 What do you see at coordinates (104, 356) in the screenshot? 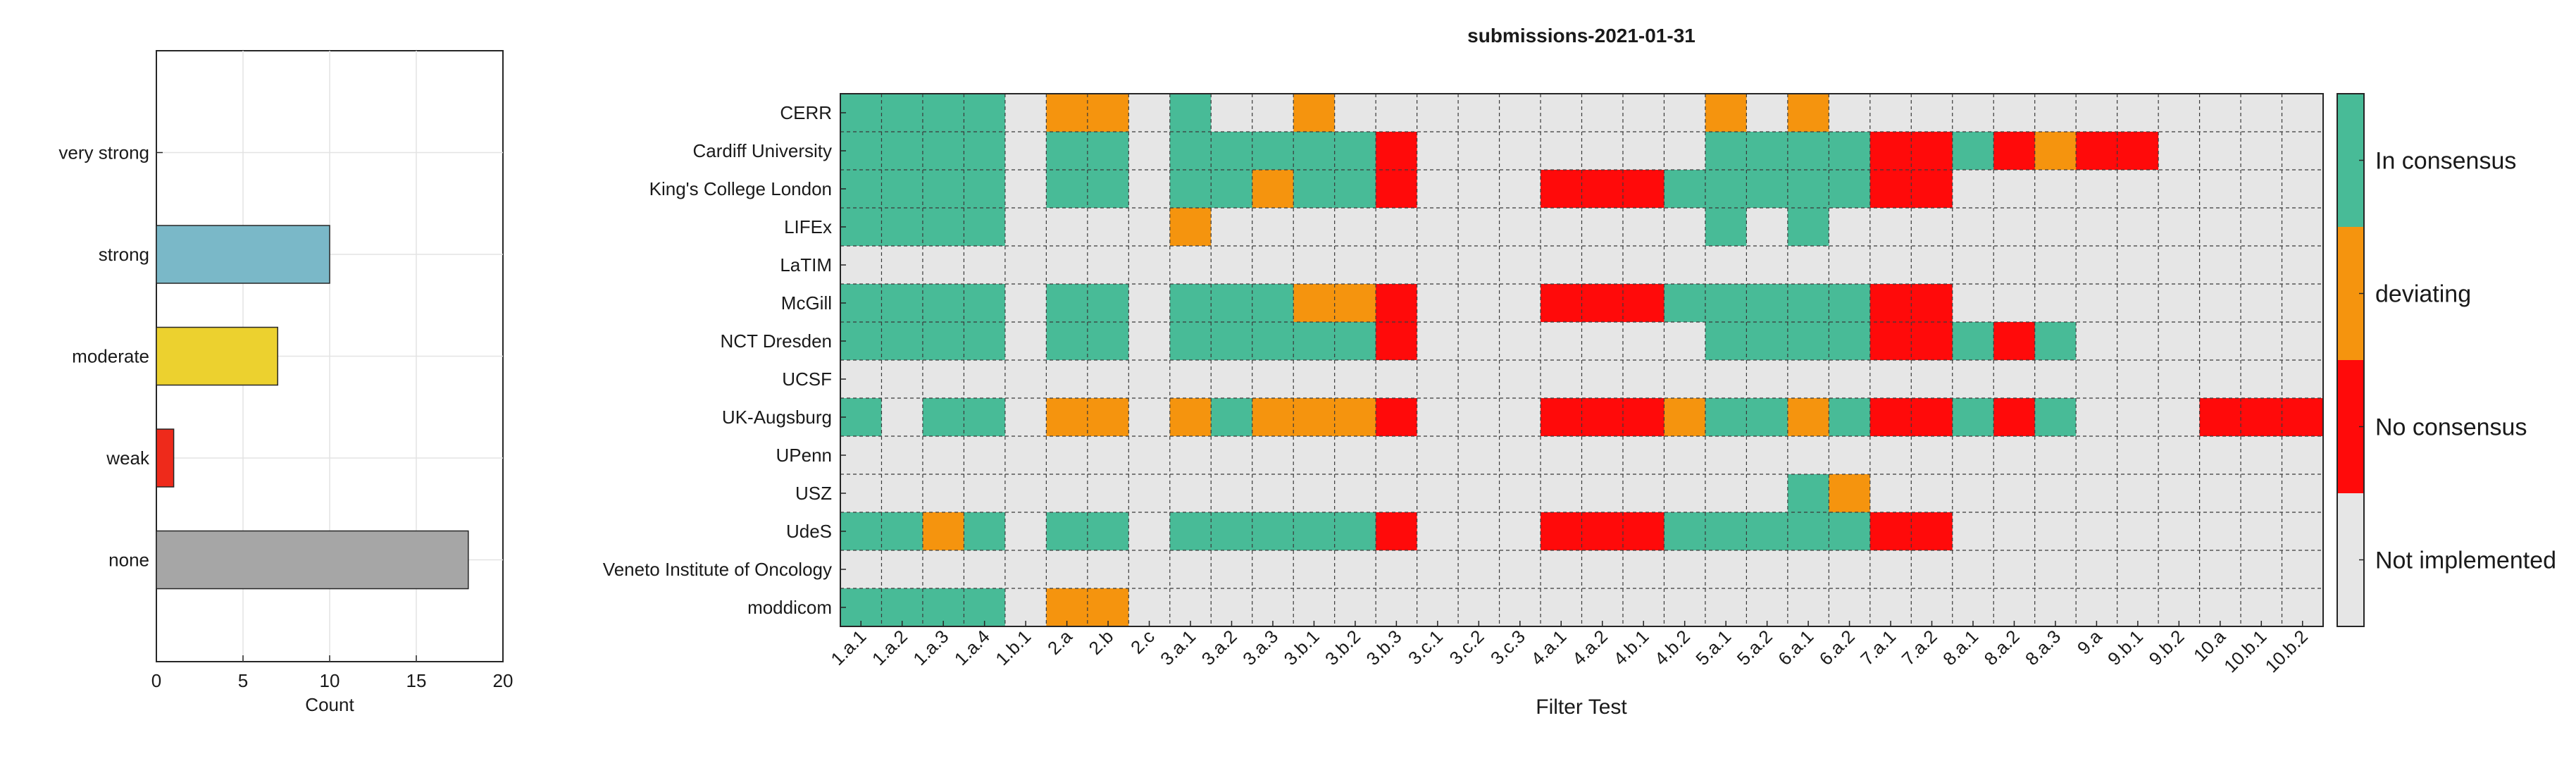
I see `bar-chart-category-labels: very strong strong moderate weak none` at bounding box center [104, 356].